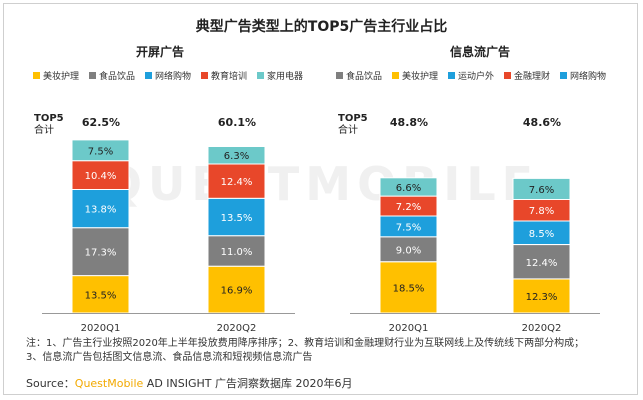  What do you see at coordinates (321, 184) in the screenshot?
I see `watermark-text: QUESTMOBILE` at bounding box center [321, 184].